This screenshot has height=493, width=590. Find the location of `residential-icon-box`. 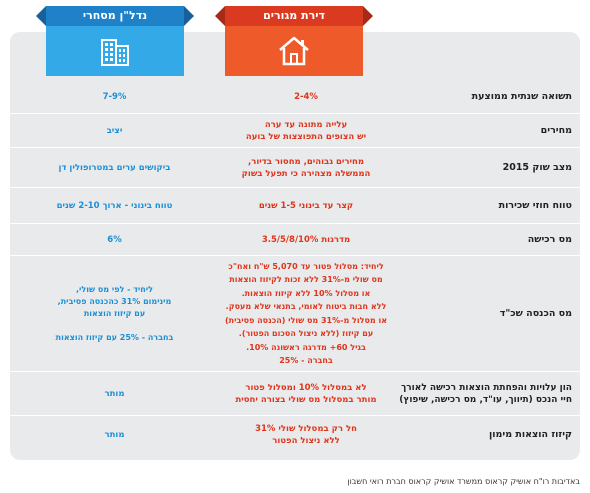

residential-icon-box is located at coordinates (294, 51).